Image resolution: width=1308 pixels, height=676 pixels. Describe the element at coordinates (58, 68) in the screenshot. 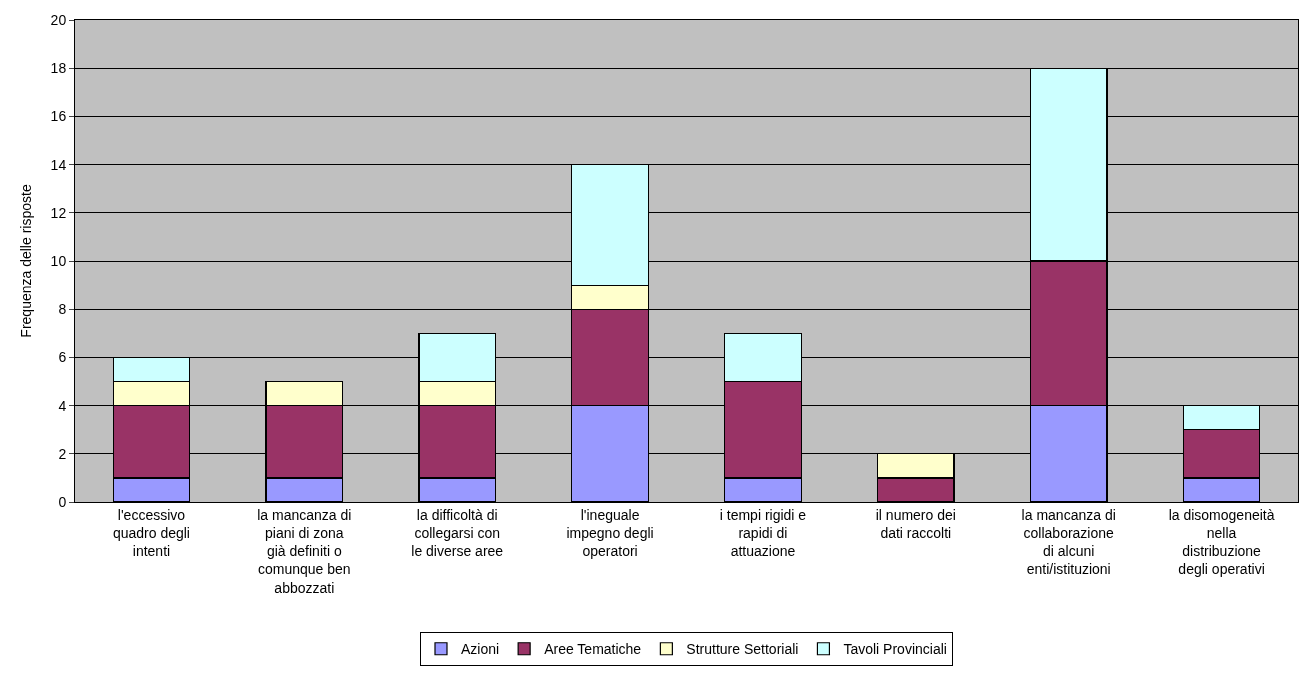

I see `y-tick-label: 18` at that location.